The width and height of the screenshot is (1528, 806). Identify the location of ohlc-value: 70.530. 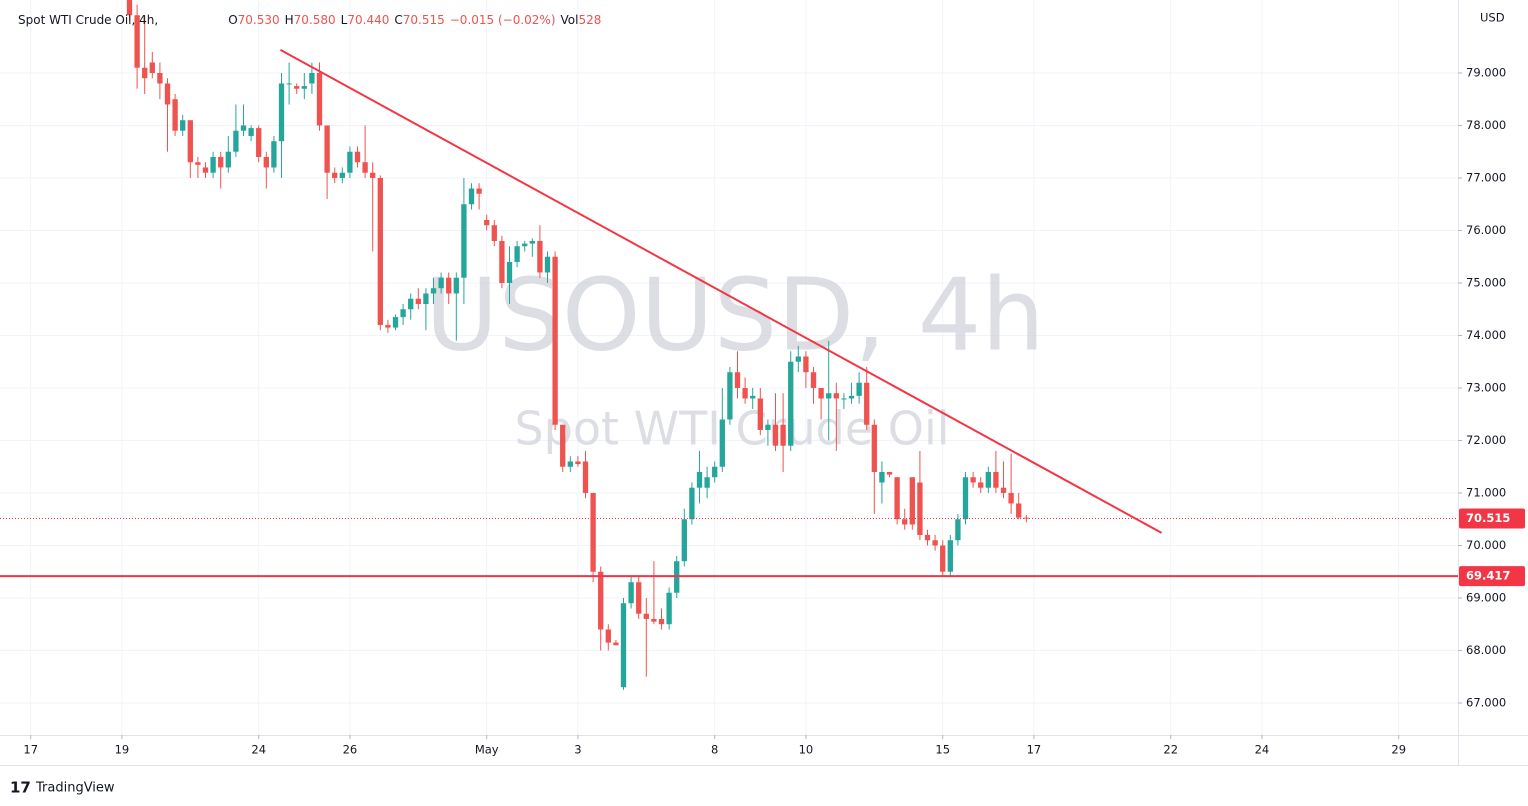
(259, 20).